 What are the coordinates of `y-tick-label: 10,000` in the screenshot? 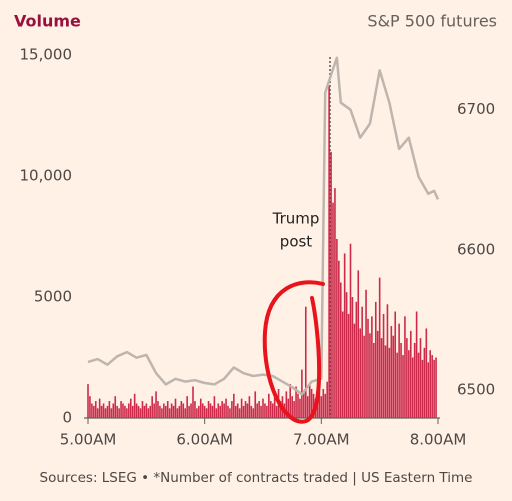 It's located at (46, 176).